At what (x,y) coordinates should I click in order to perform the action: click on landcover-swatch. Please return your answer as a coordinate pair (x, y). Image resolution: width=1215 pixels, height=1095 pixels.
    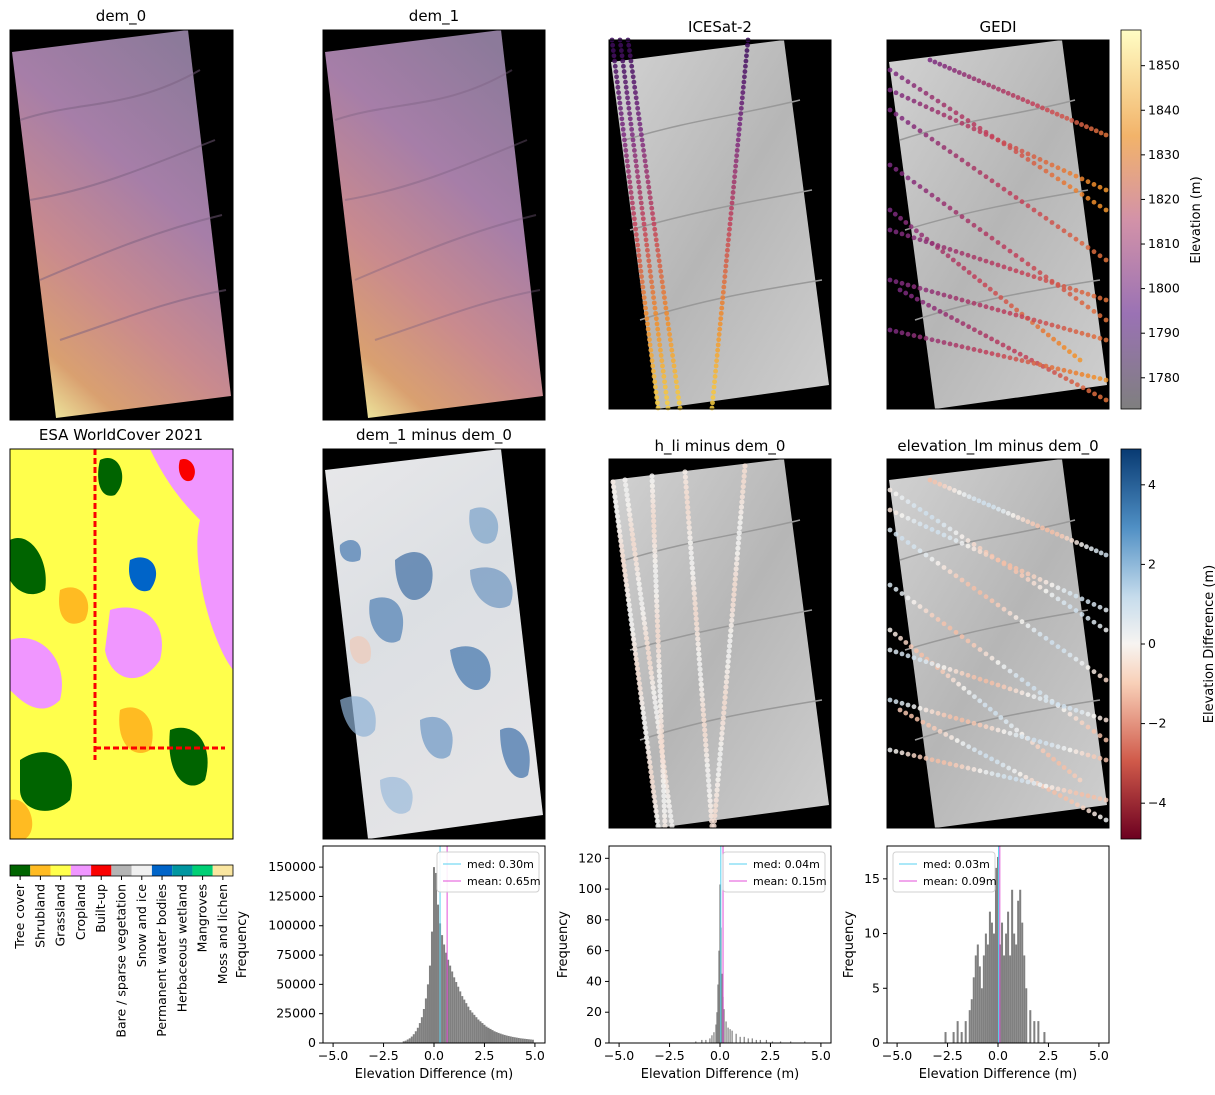
    Looking at the image, I should click on (101, 870).